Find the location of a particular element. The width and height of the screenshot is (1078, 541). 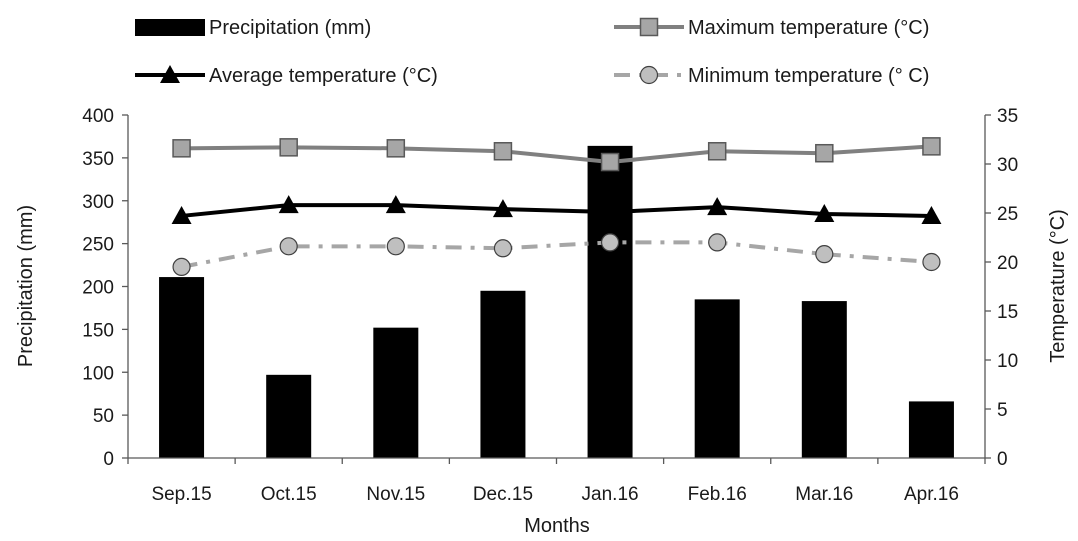

y-left-tick-label: 50 is located at coordinates (103, 416).